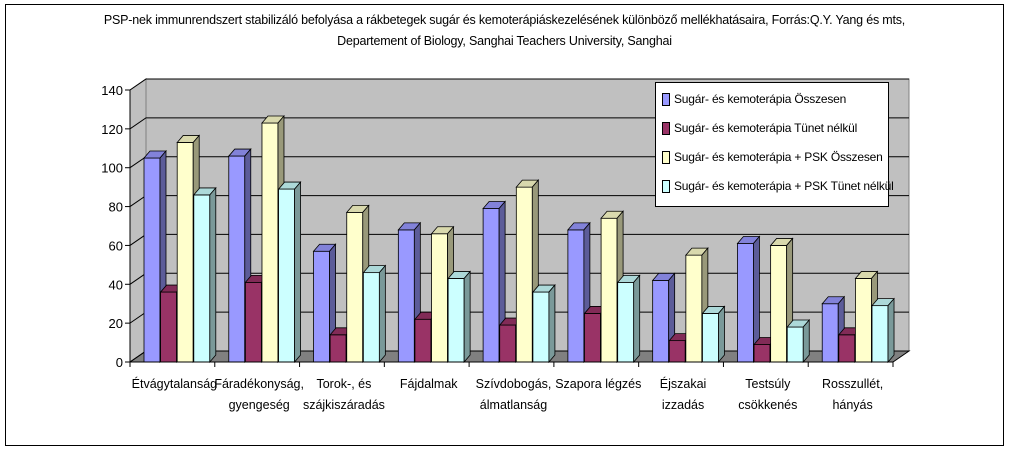 This screenshot has height=458, width=1009. Describe the element at coordinates (116, 323) in the screenshot. I see `y-tick-label: 20` at that location.